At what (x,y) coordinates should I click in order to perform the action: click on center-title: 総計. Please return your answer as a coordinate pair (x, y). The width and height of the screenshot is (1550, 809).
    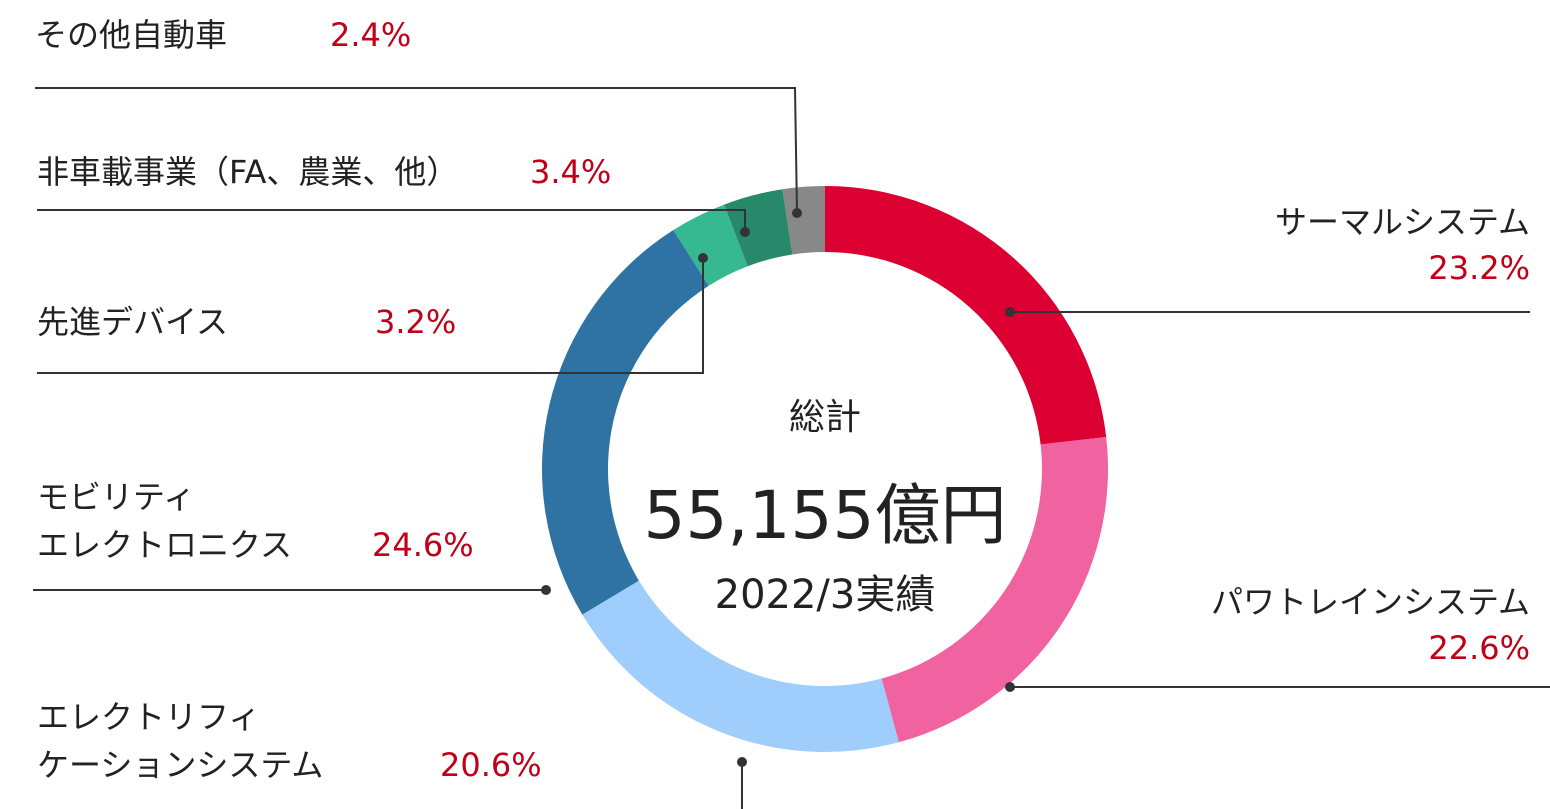
    Looking at the image, I should click on (824, 417).